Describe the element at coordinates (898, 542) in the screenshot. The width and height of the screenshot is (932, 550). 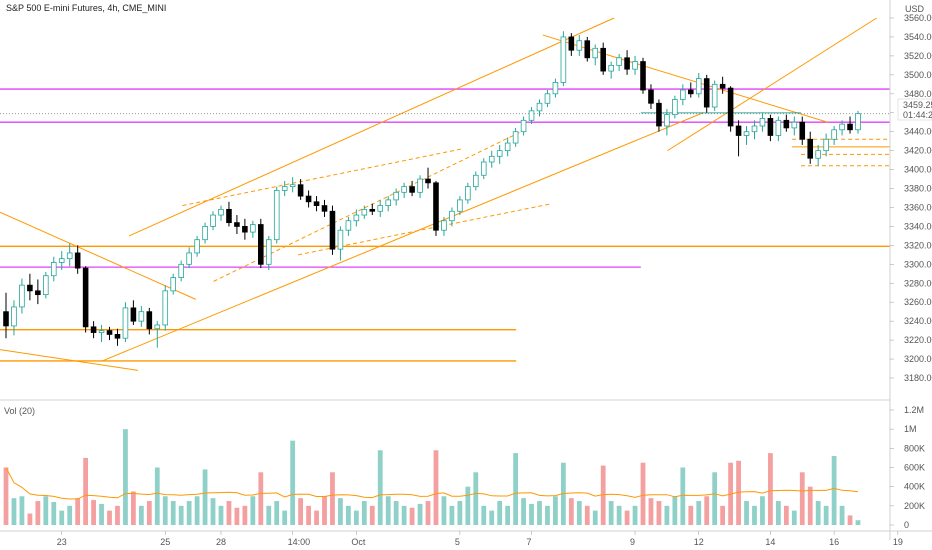
I see `time-tick-label: 19` at that location.